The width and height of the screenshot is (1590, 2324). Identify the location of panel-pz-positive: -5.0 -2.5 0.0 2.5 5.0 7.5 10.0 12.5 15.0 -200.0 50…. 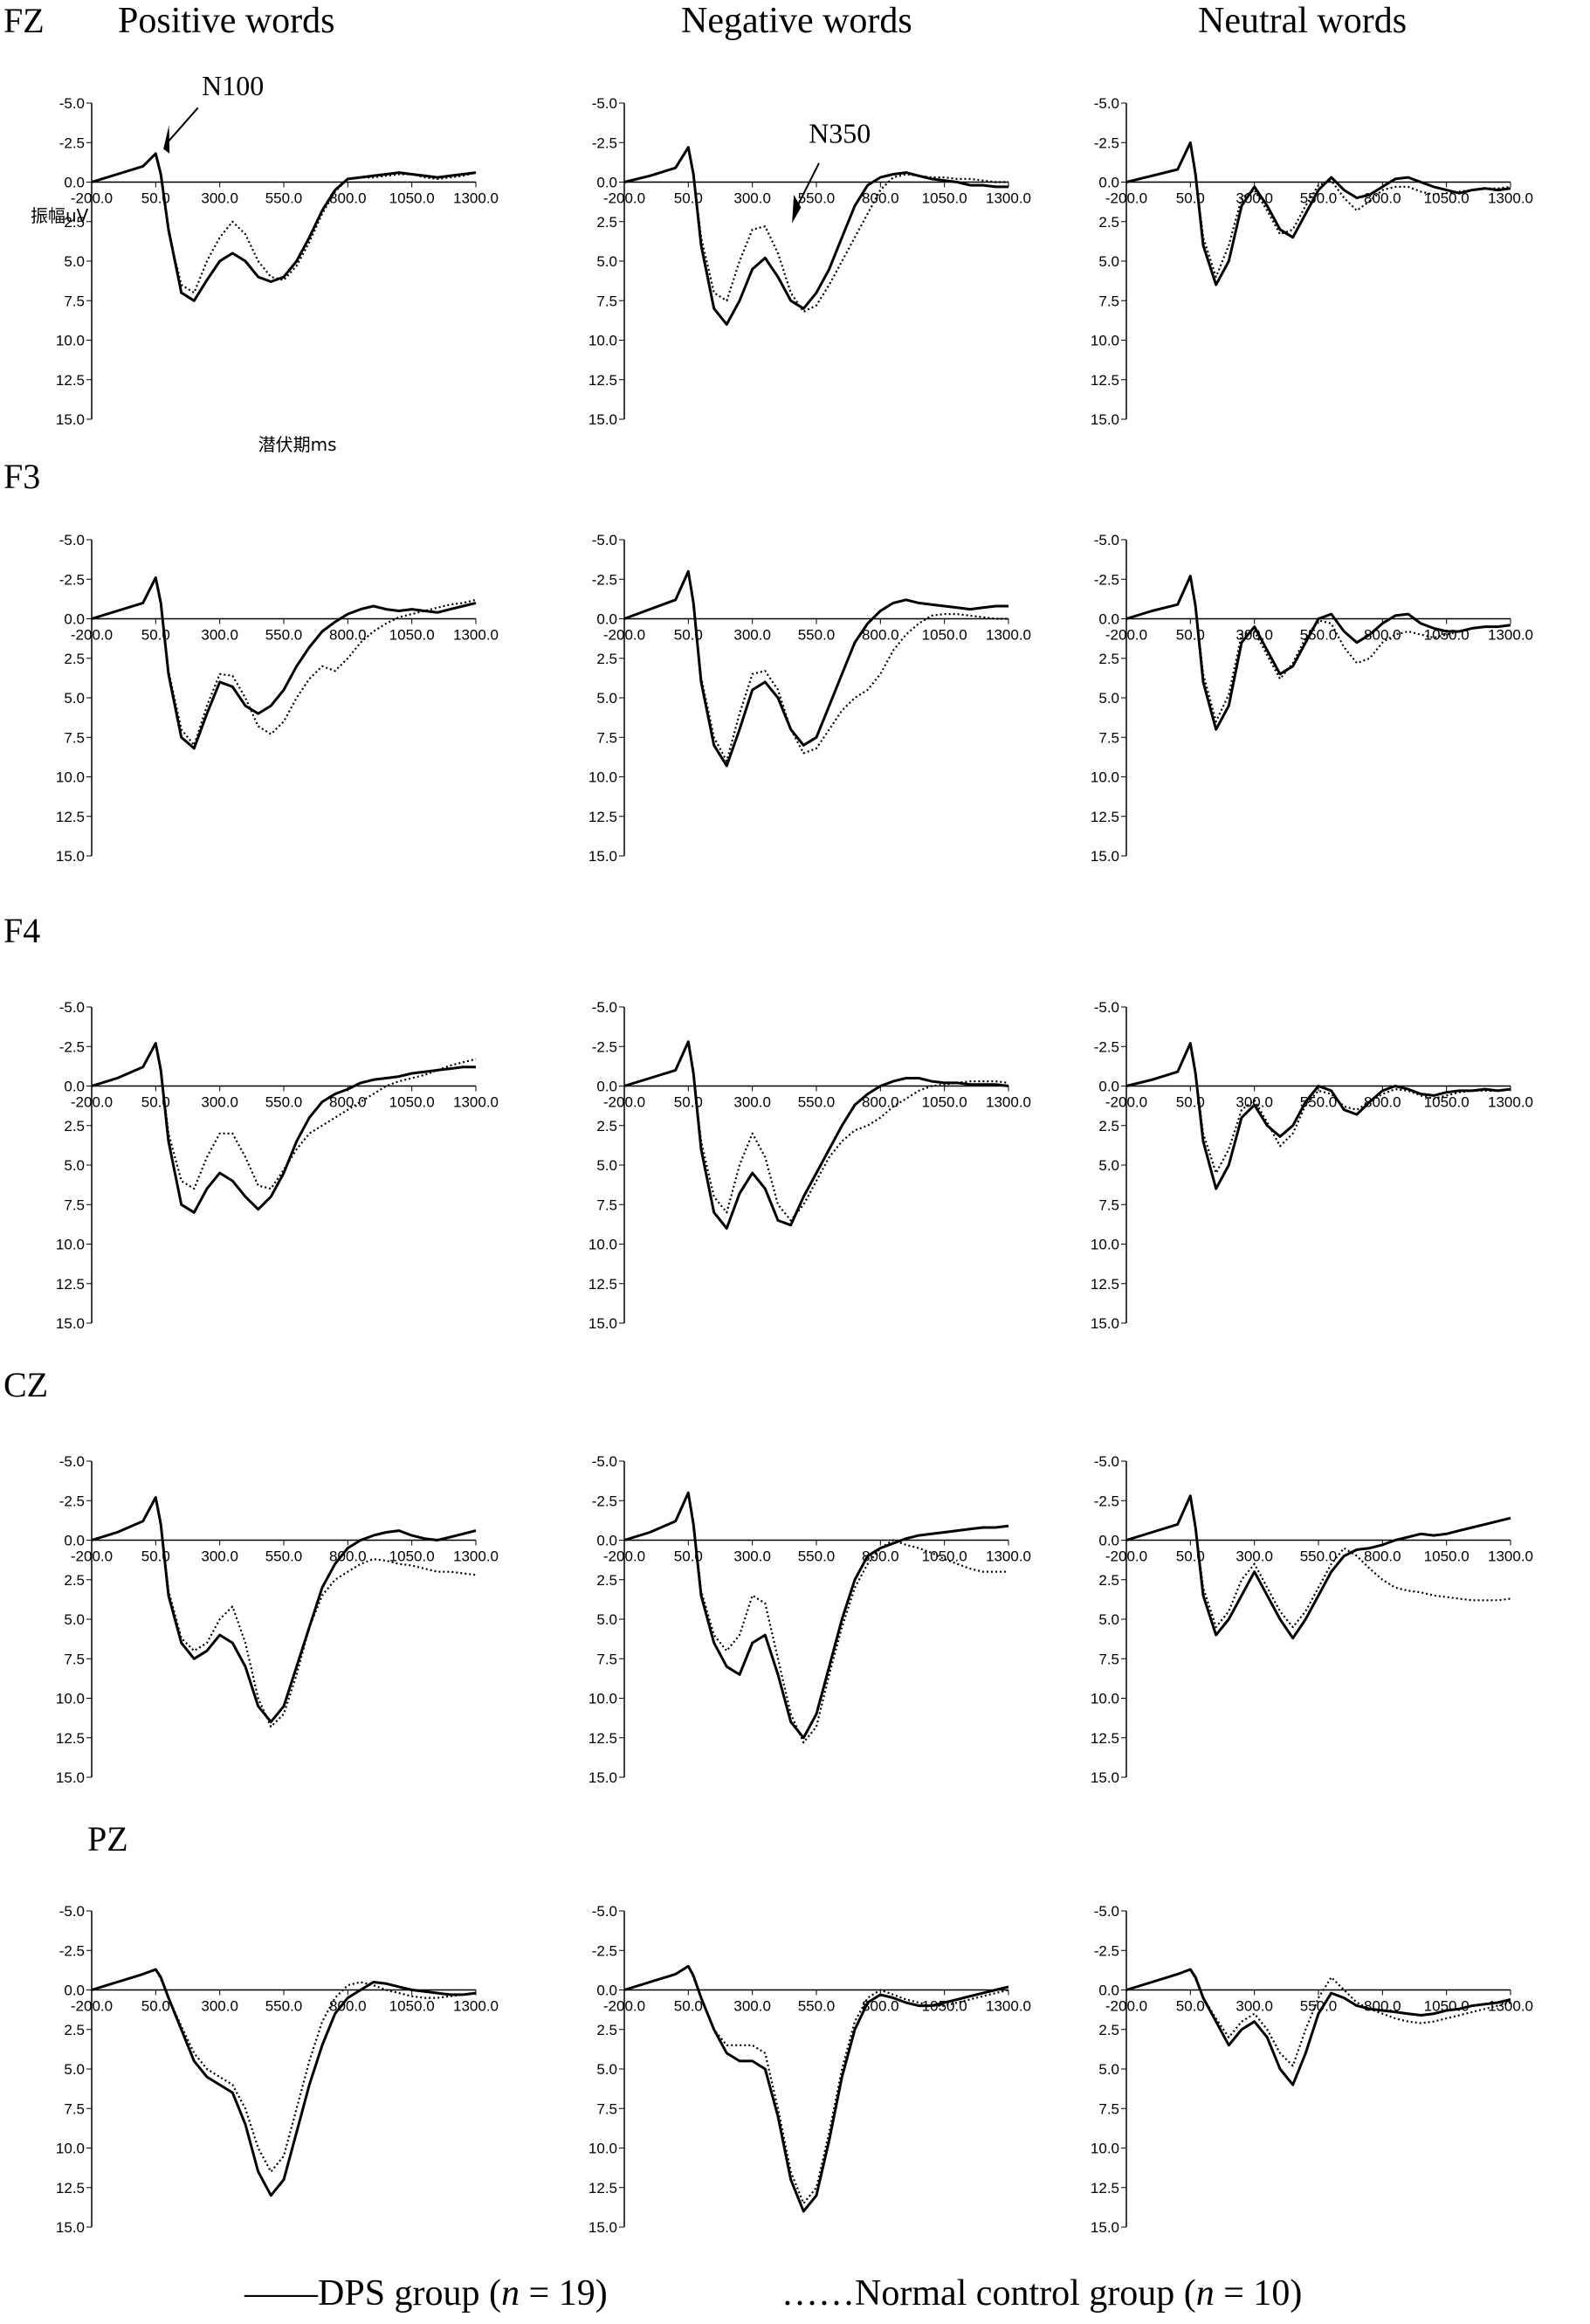
(277, 2067).